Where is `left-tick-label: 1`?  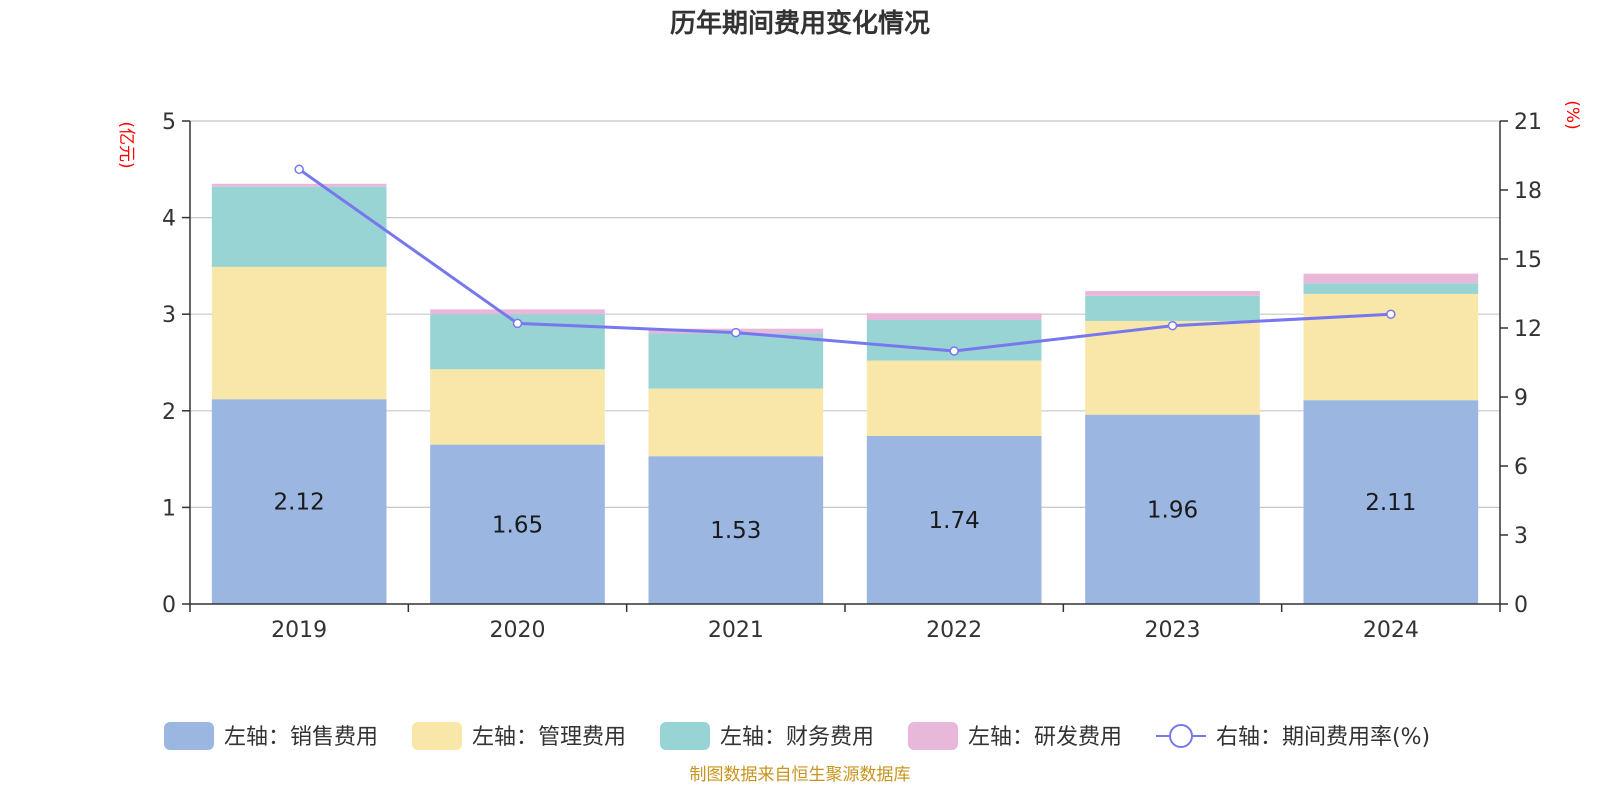 left-tick-label: 1 is located at coordinates (169, 508).